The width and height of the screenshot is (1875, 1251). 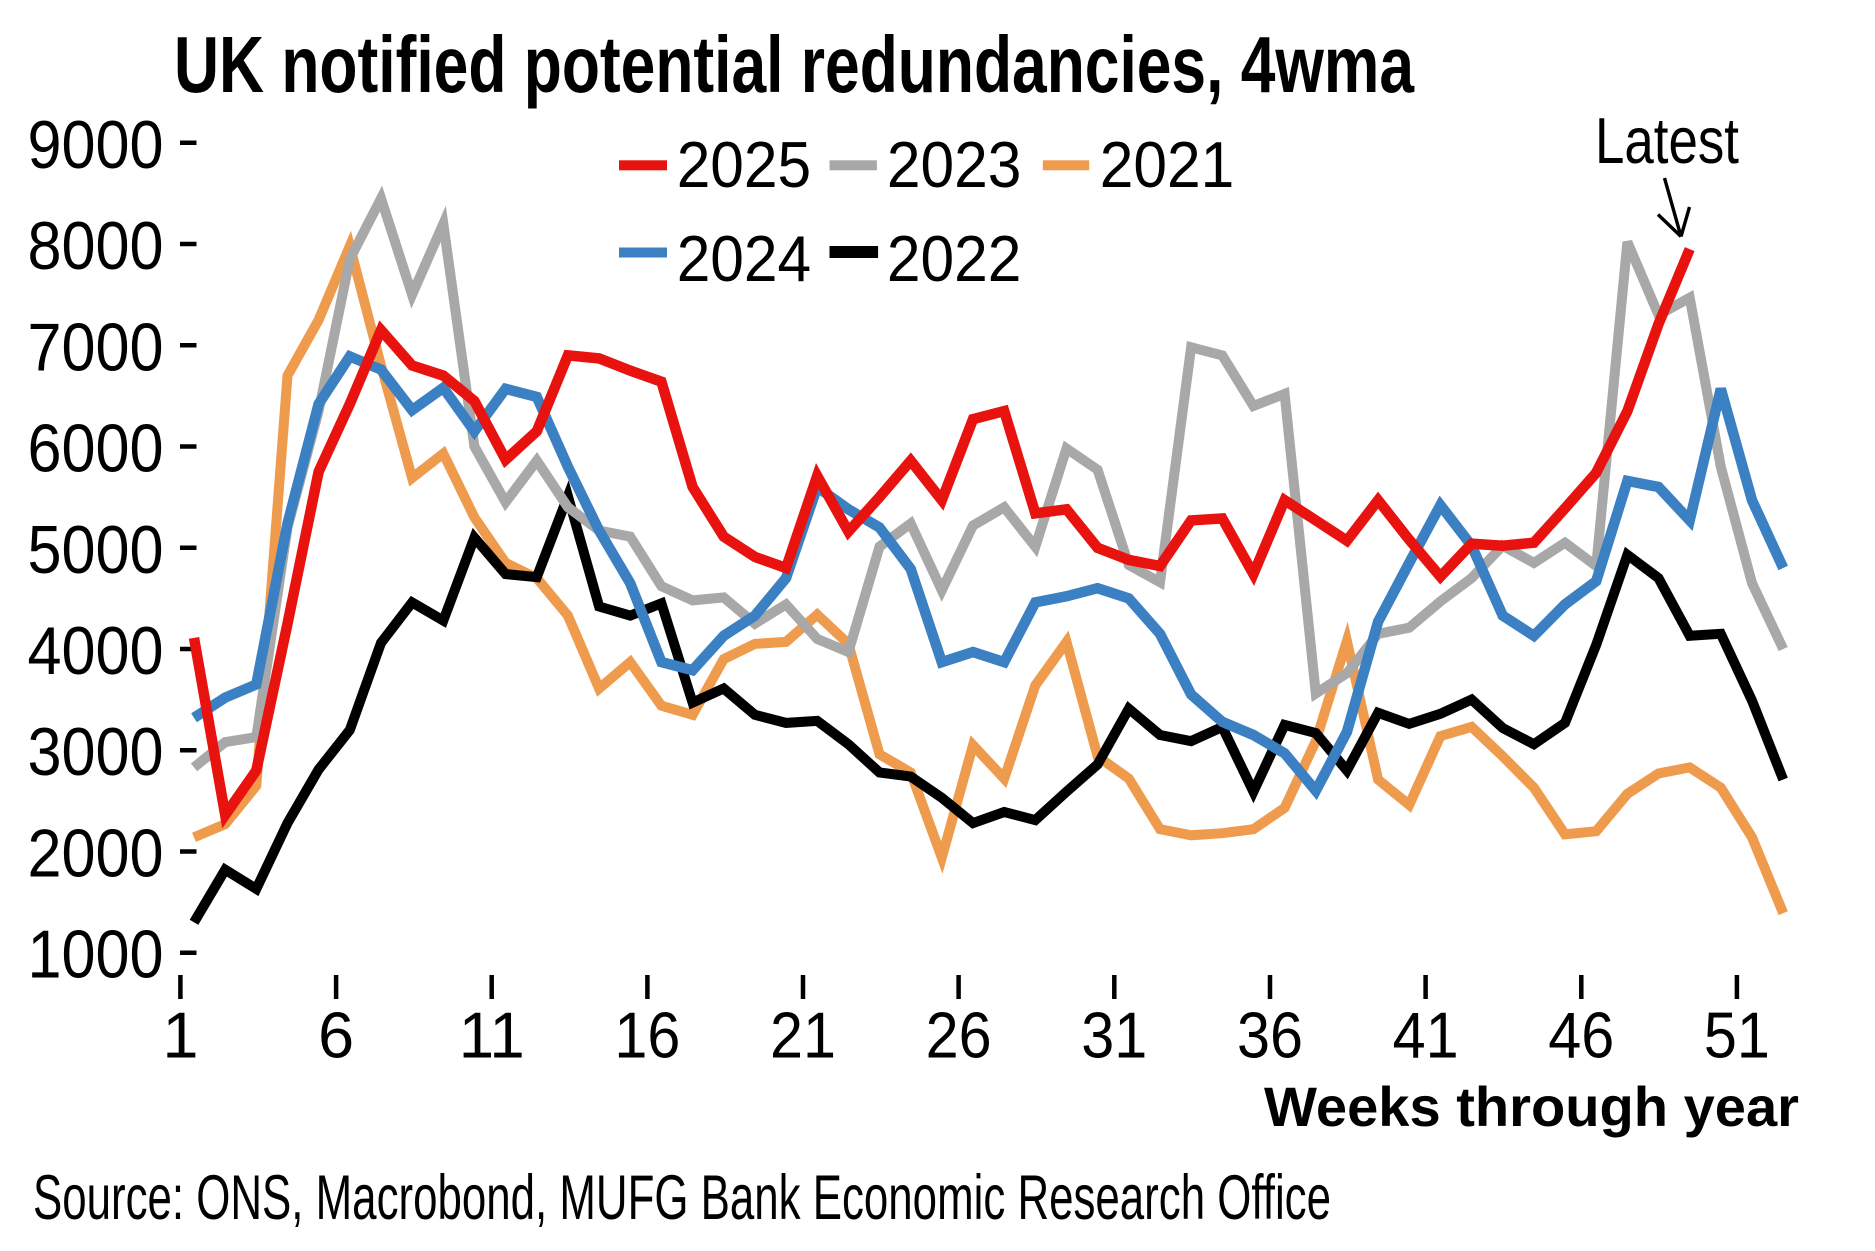 What do you see at coordinates (1531, 1106) in the screenshot?
I see `svg-text: Weeks through year` at bounding box center [1531, 1106].